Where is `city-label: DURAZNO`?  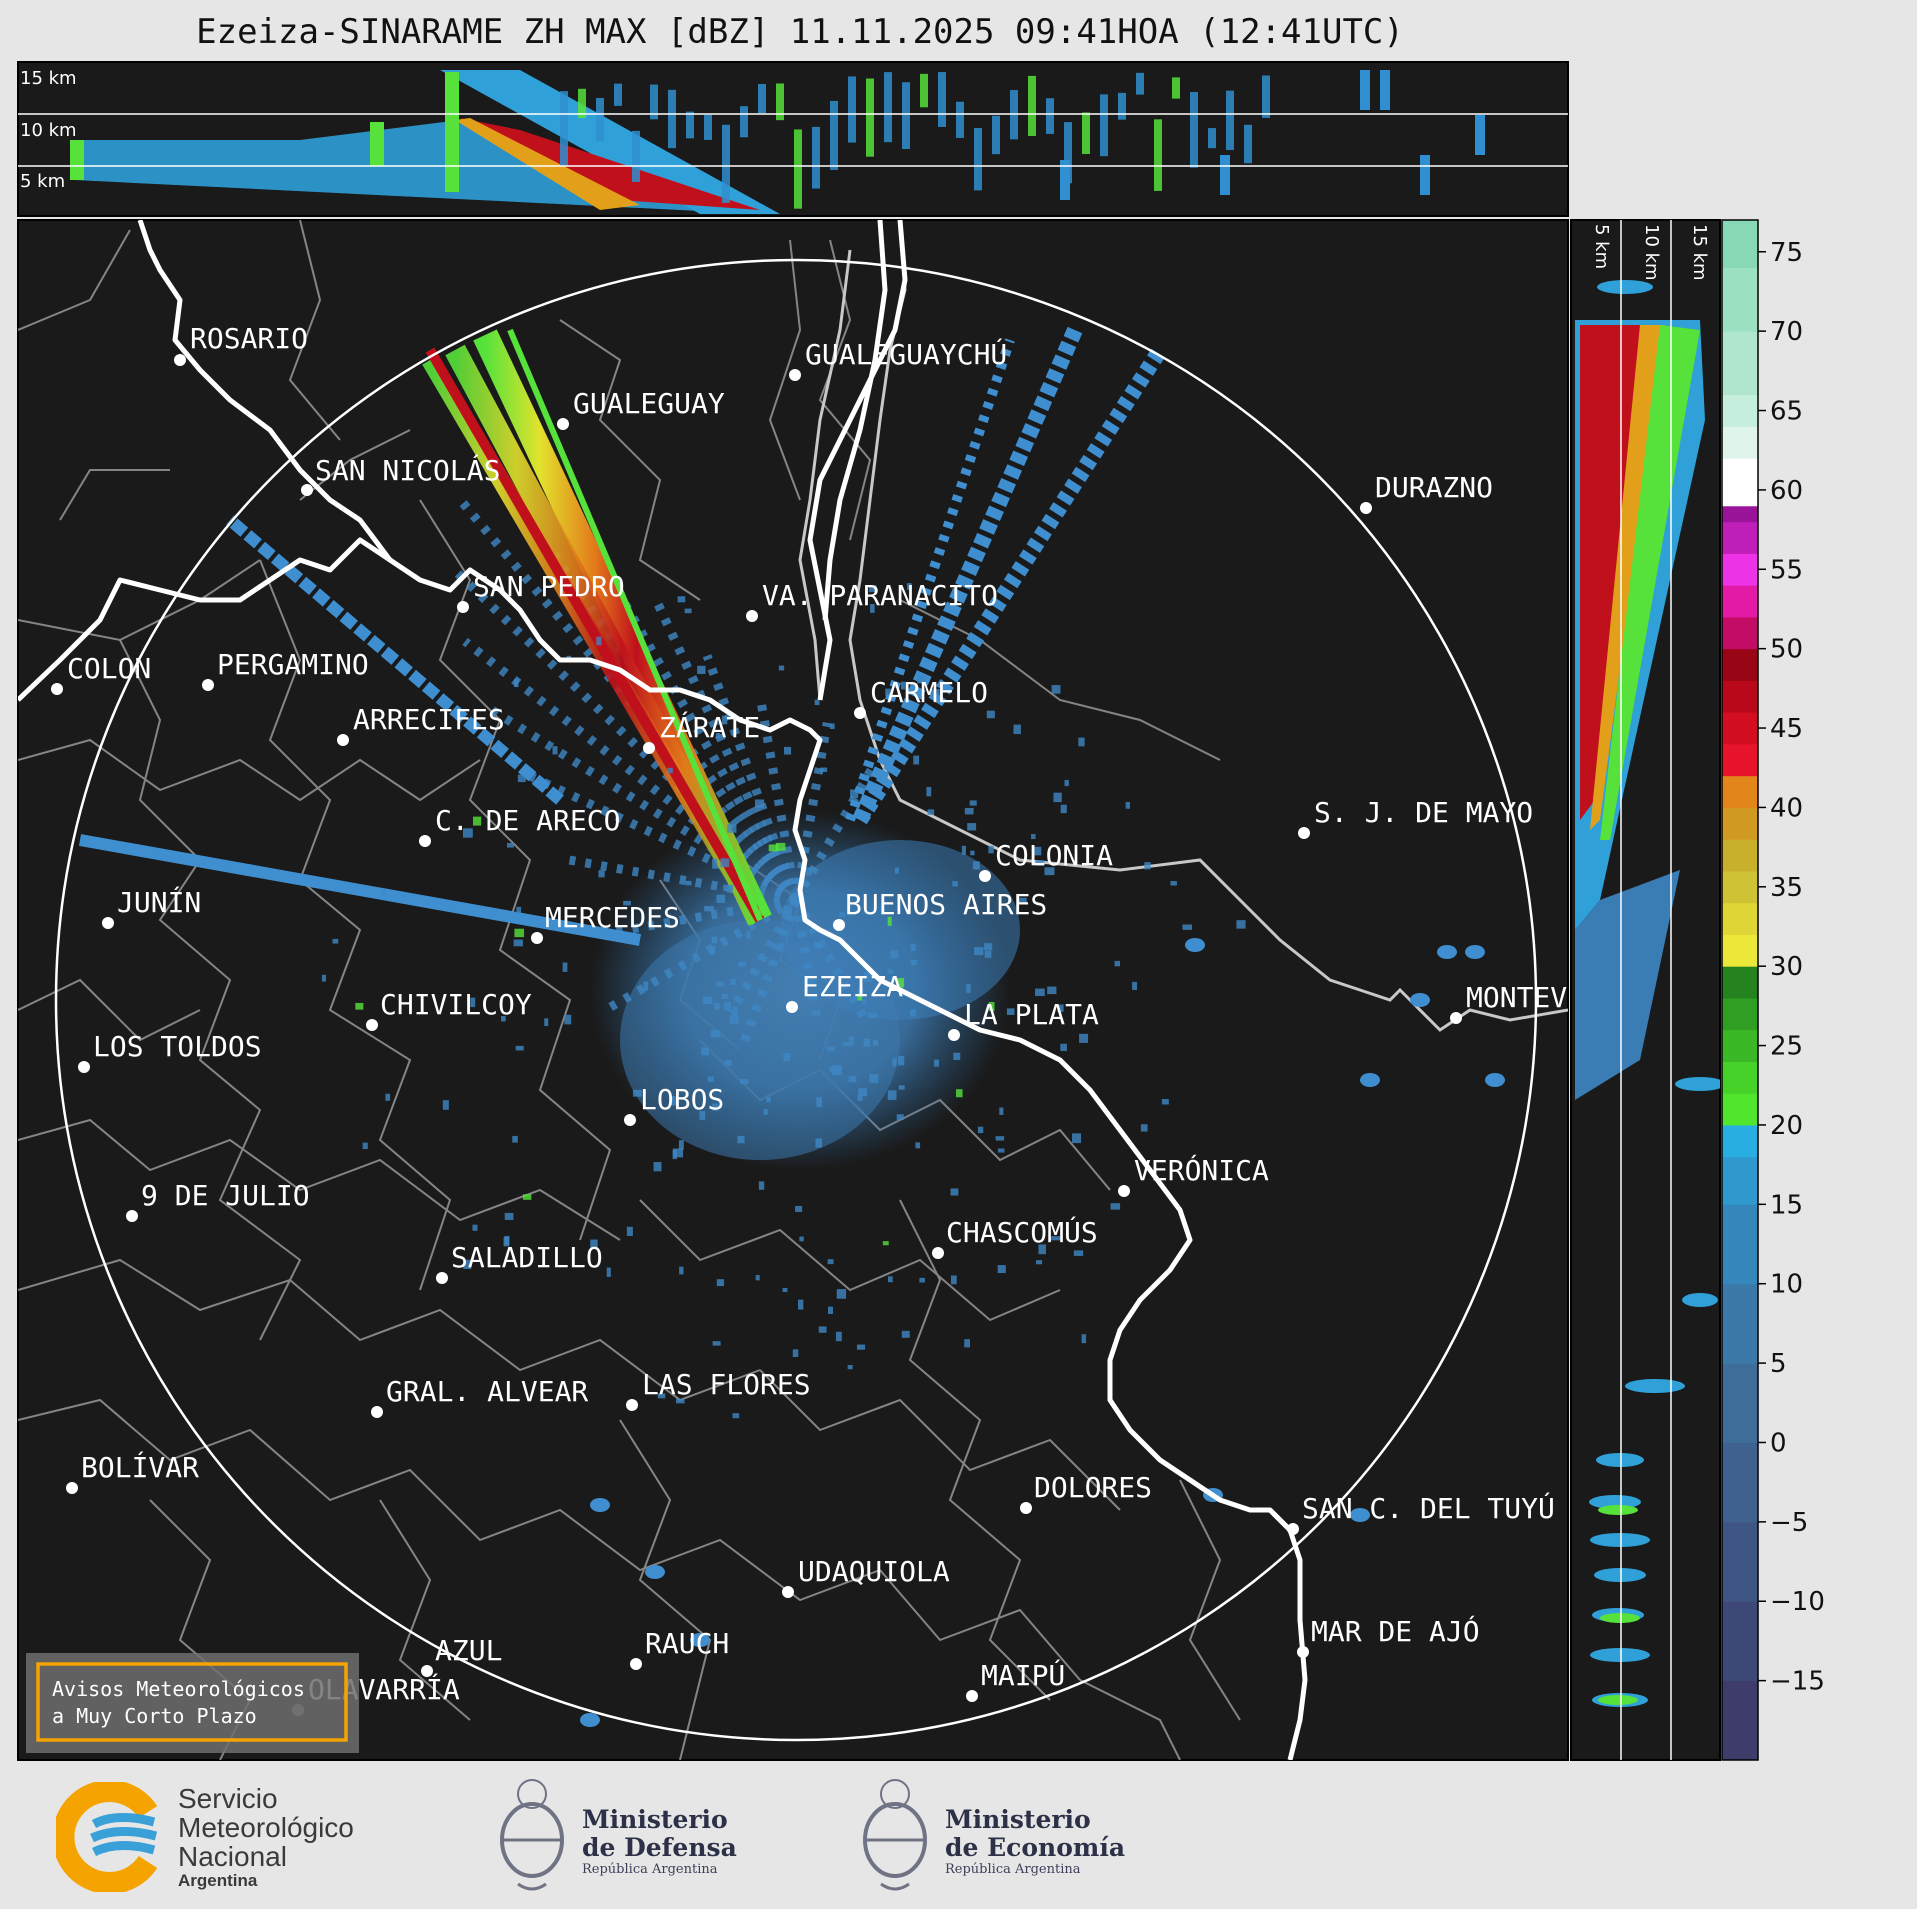
city-label: DURAZNO is located at coordinates (1434, 487).